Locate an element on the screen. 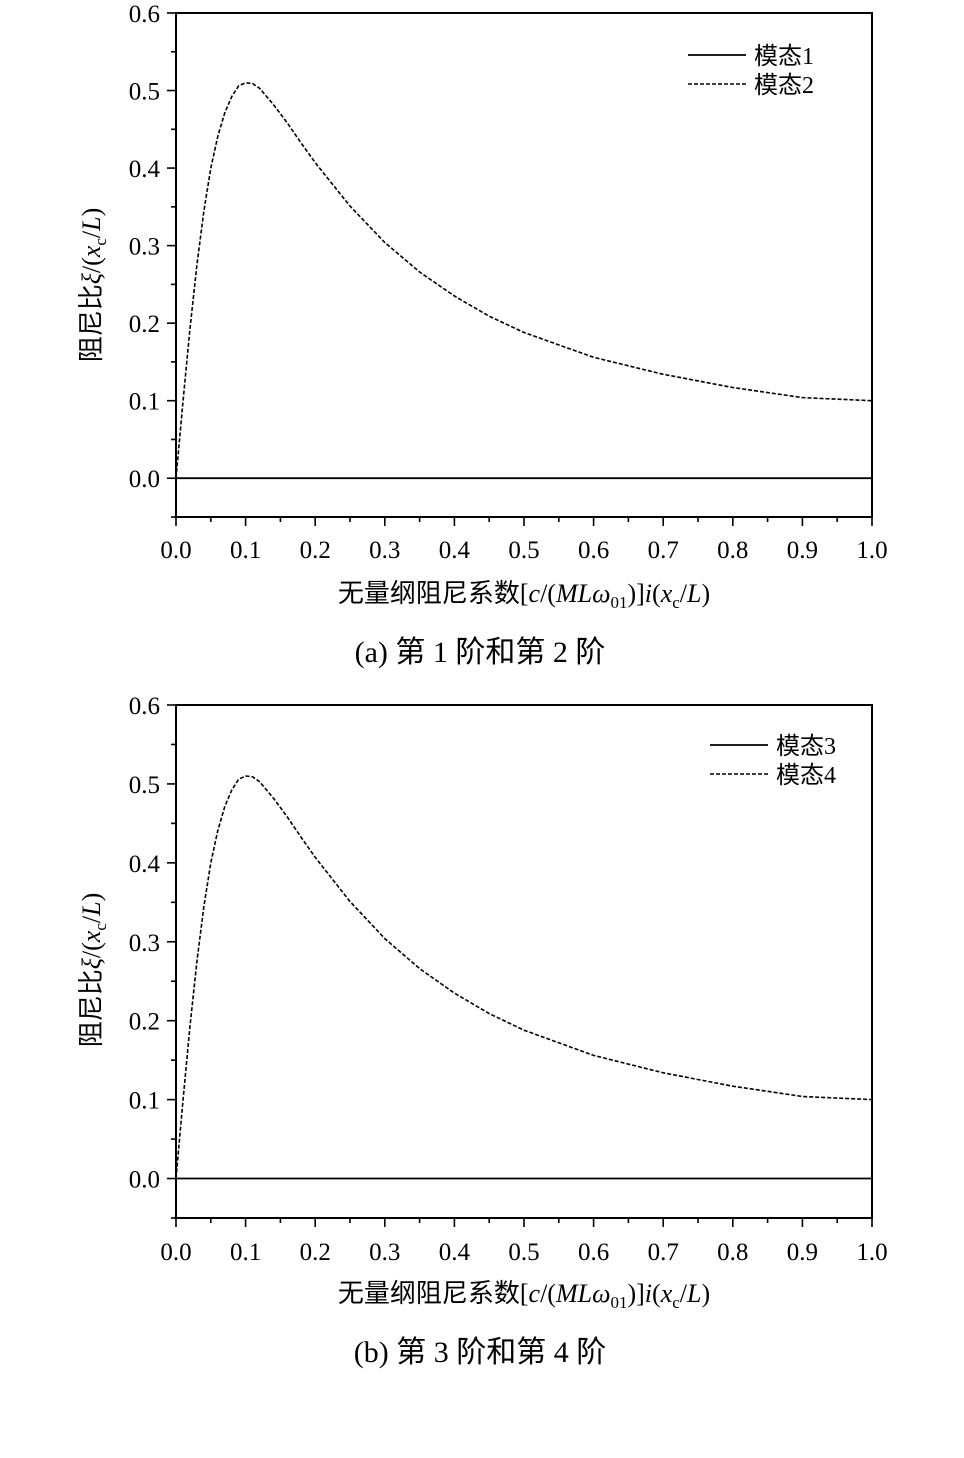  legend-label-1: 模态3 is located at coordinates (806, 746).